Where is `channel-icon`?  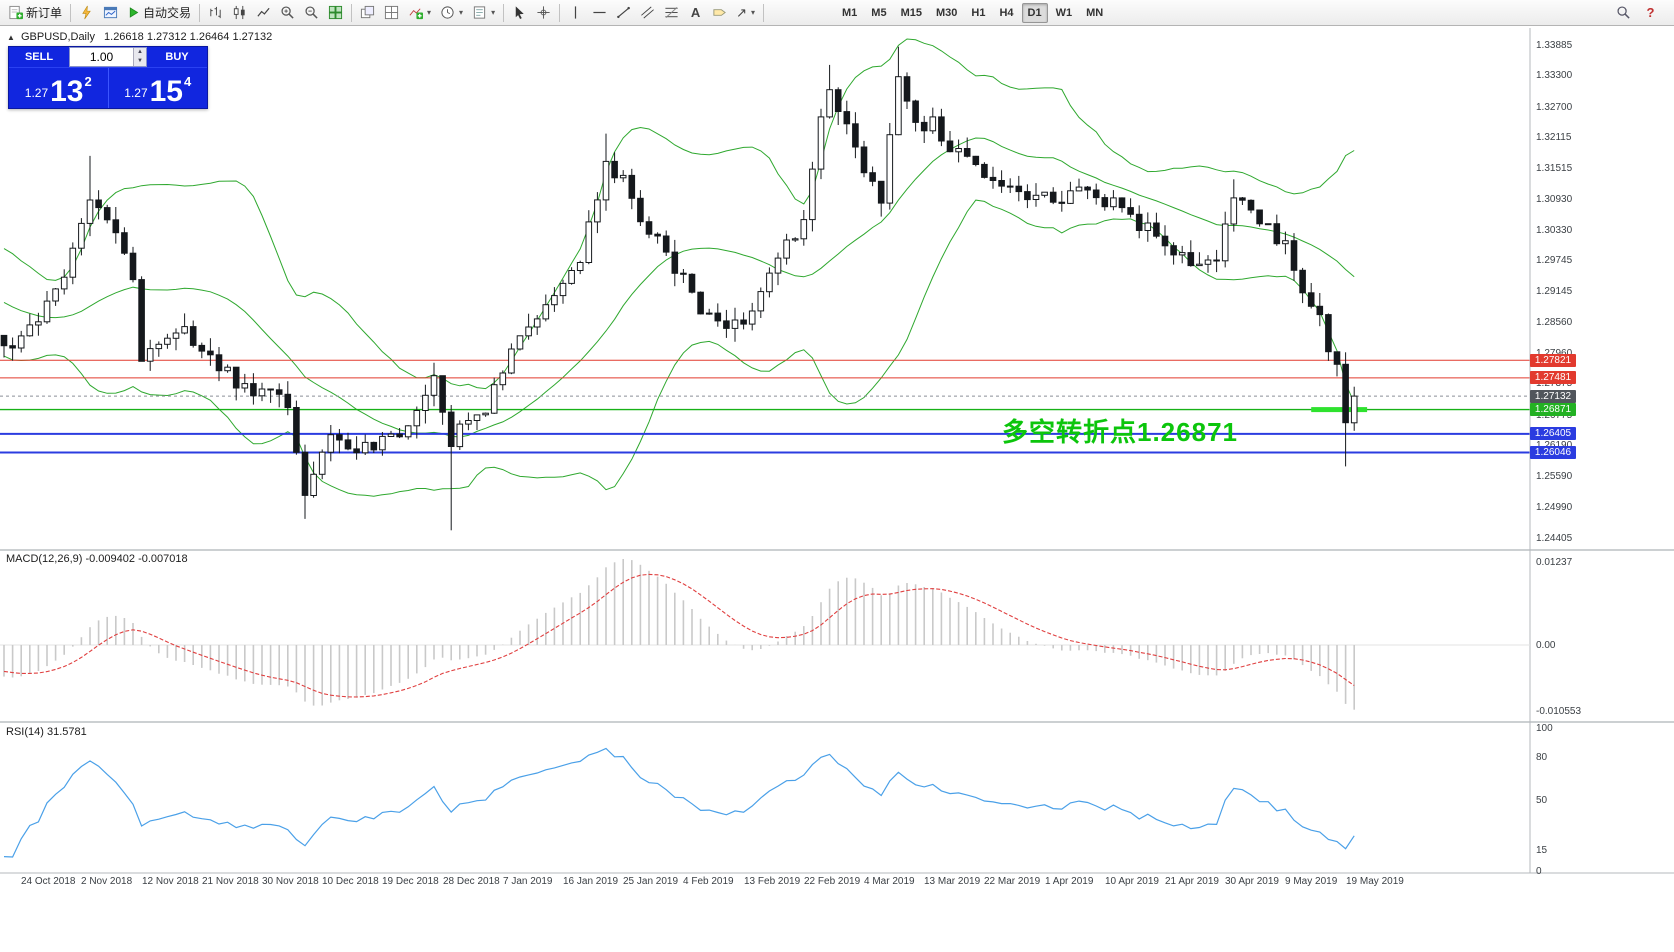 channel-icon is located at coordinates (647, 12).